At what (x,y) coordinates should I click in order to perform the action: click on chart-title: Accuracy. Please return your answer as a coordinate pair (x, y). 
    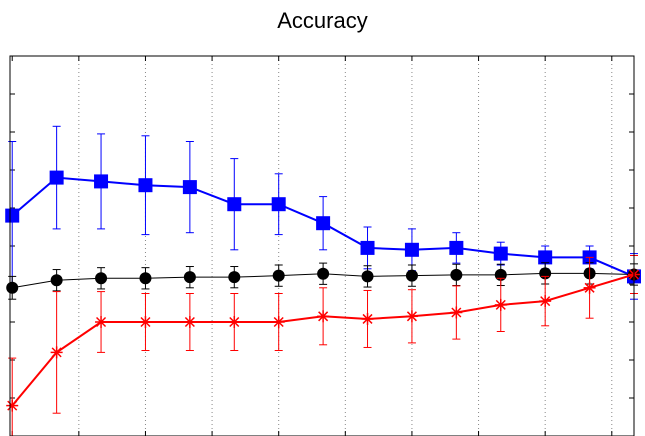
    Looking at the image, I should click on (322, 20).